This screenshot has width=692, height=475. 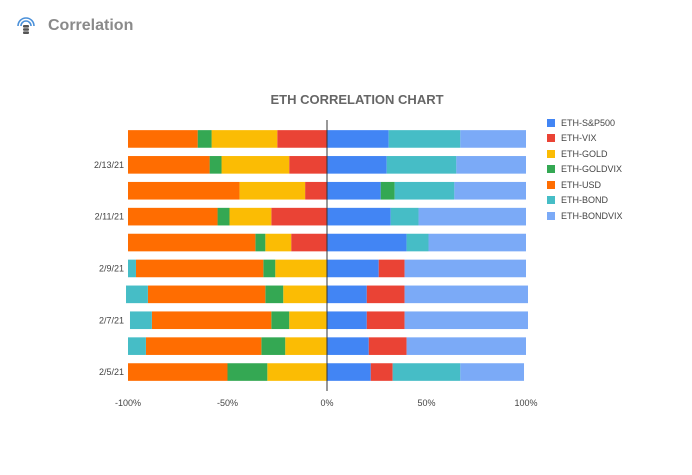 What do you see at coordinates (579, 138) in the screenshot?
I see `legend-label: ETH-VIX` at bounding box center [579, 138].